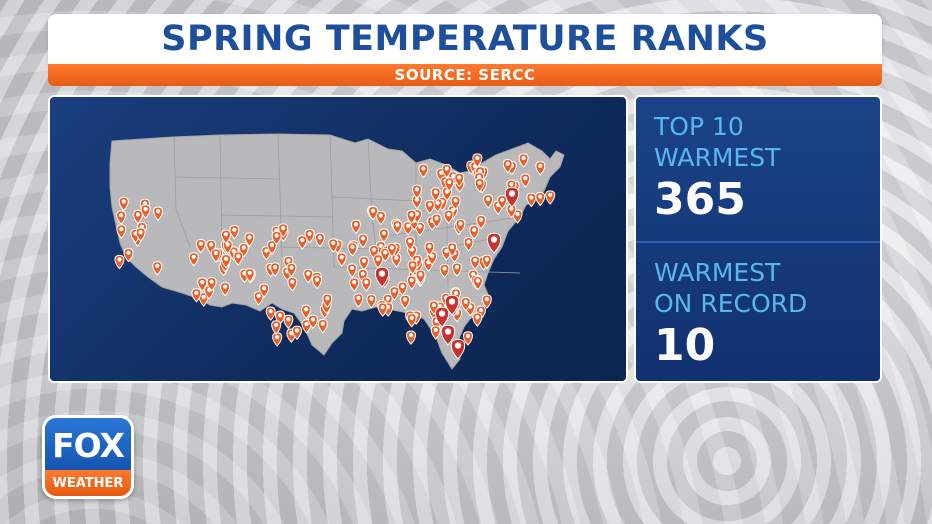 The height and width of the screenshot is (524, 932). I want to click on record-value: 10, so click(685, 345).